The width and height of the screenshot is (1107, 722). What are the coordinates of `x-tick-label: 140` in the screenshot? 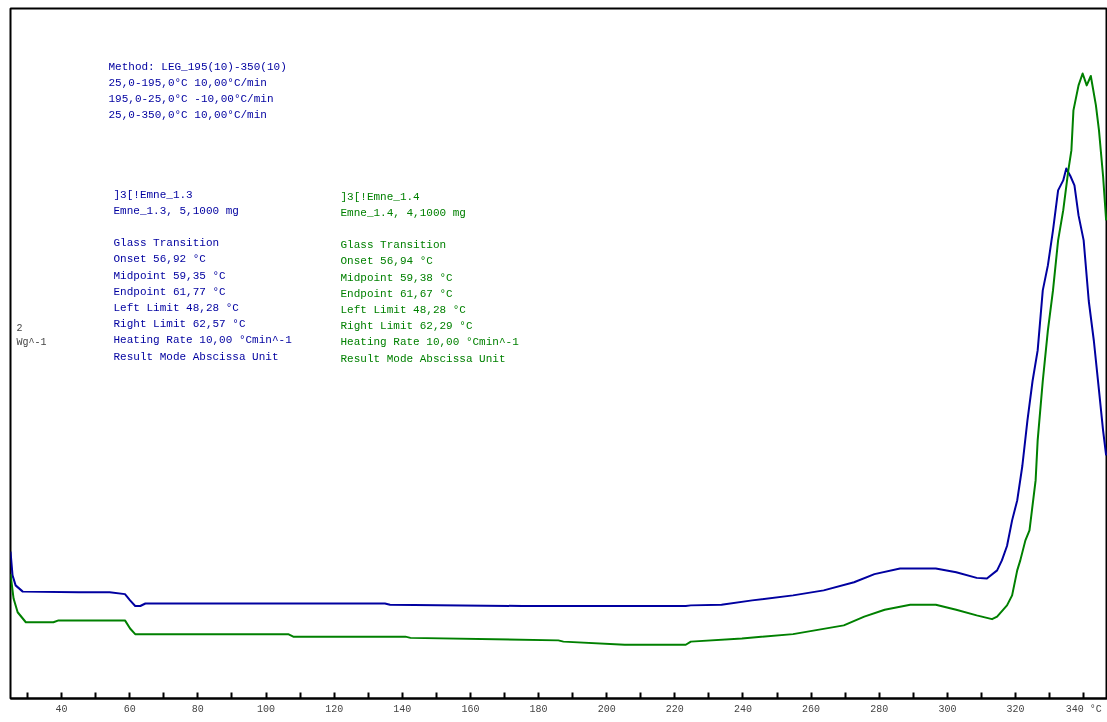 It's located at (402, 709).